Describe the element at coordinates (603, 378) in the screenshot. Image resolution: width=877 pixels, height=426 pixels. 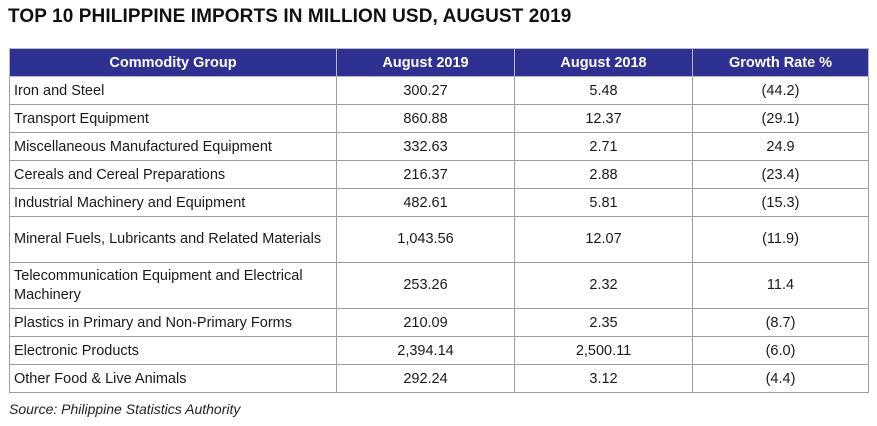
I see `august-2018-cell: 3.12` at that location.